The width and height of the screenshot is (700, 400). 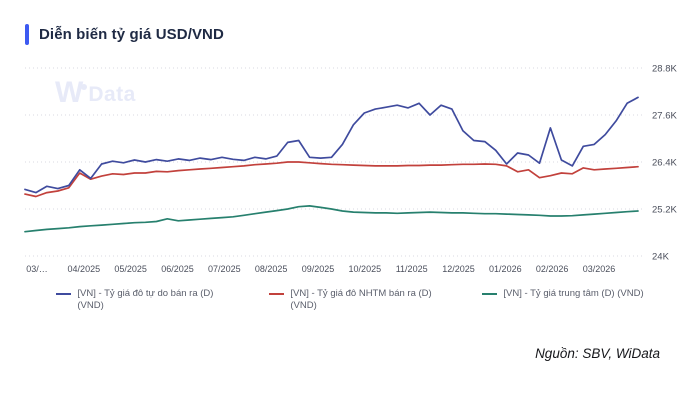 I want to click on chart-header: Diễn biến tỷ giá USD/VND, so click(x=124, y=34).